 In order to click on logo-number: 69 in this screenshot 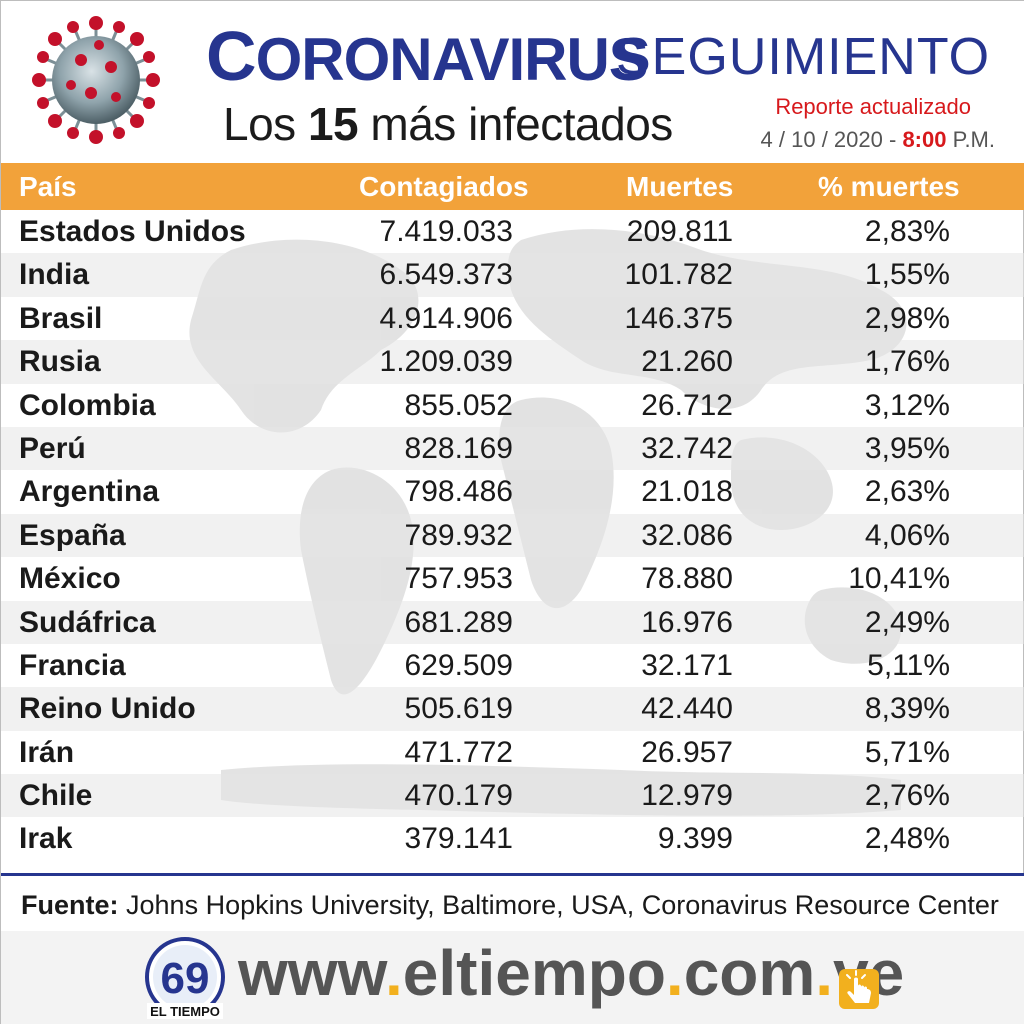, I will do `click(185, 978)`.